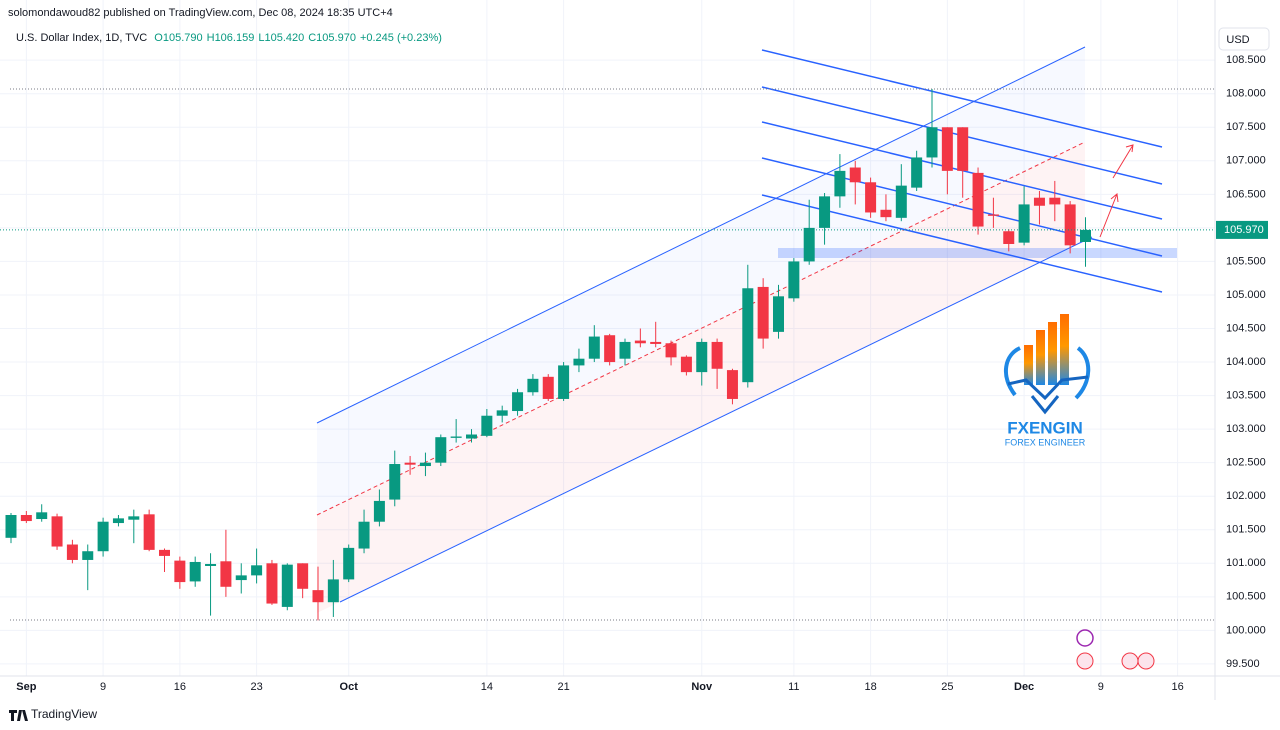 The width and height of the screenshot is (1280, 730). Describe the element at coordinates (64, 714) in the screenshot. I see `footer: TradingView` at that location.